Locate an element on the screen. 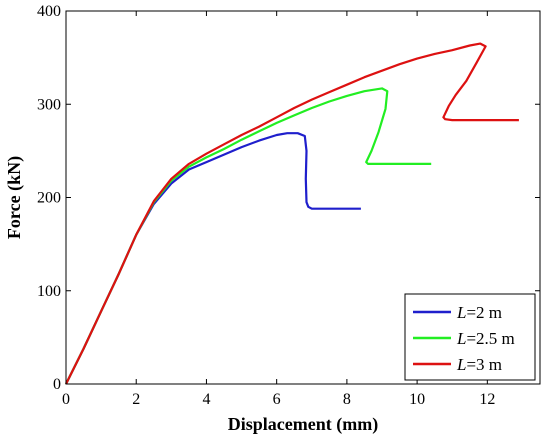  legend-label-3: L=3 m is located at coordinates (479, 364).